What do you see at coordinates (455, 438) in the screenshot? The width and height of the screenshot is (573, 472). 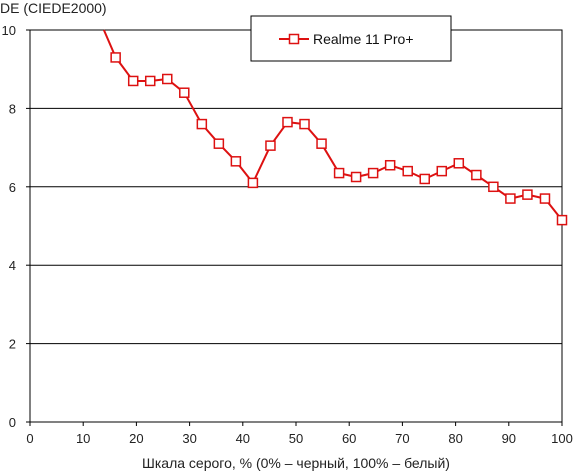 I see `x-tick-label: 80` at bounding box center [455, 438].